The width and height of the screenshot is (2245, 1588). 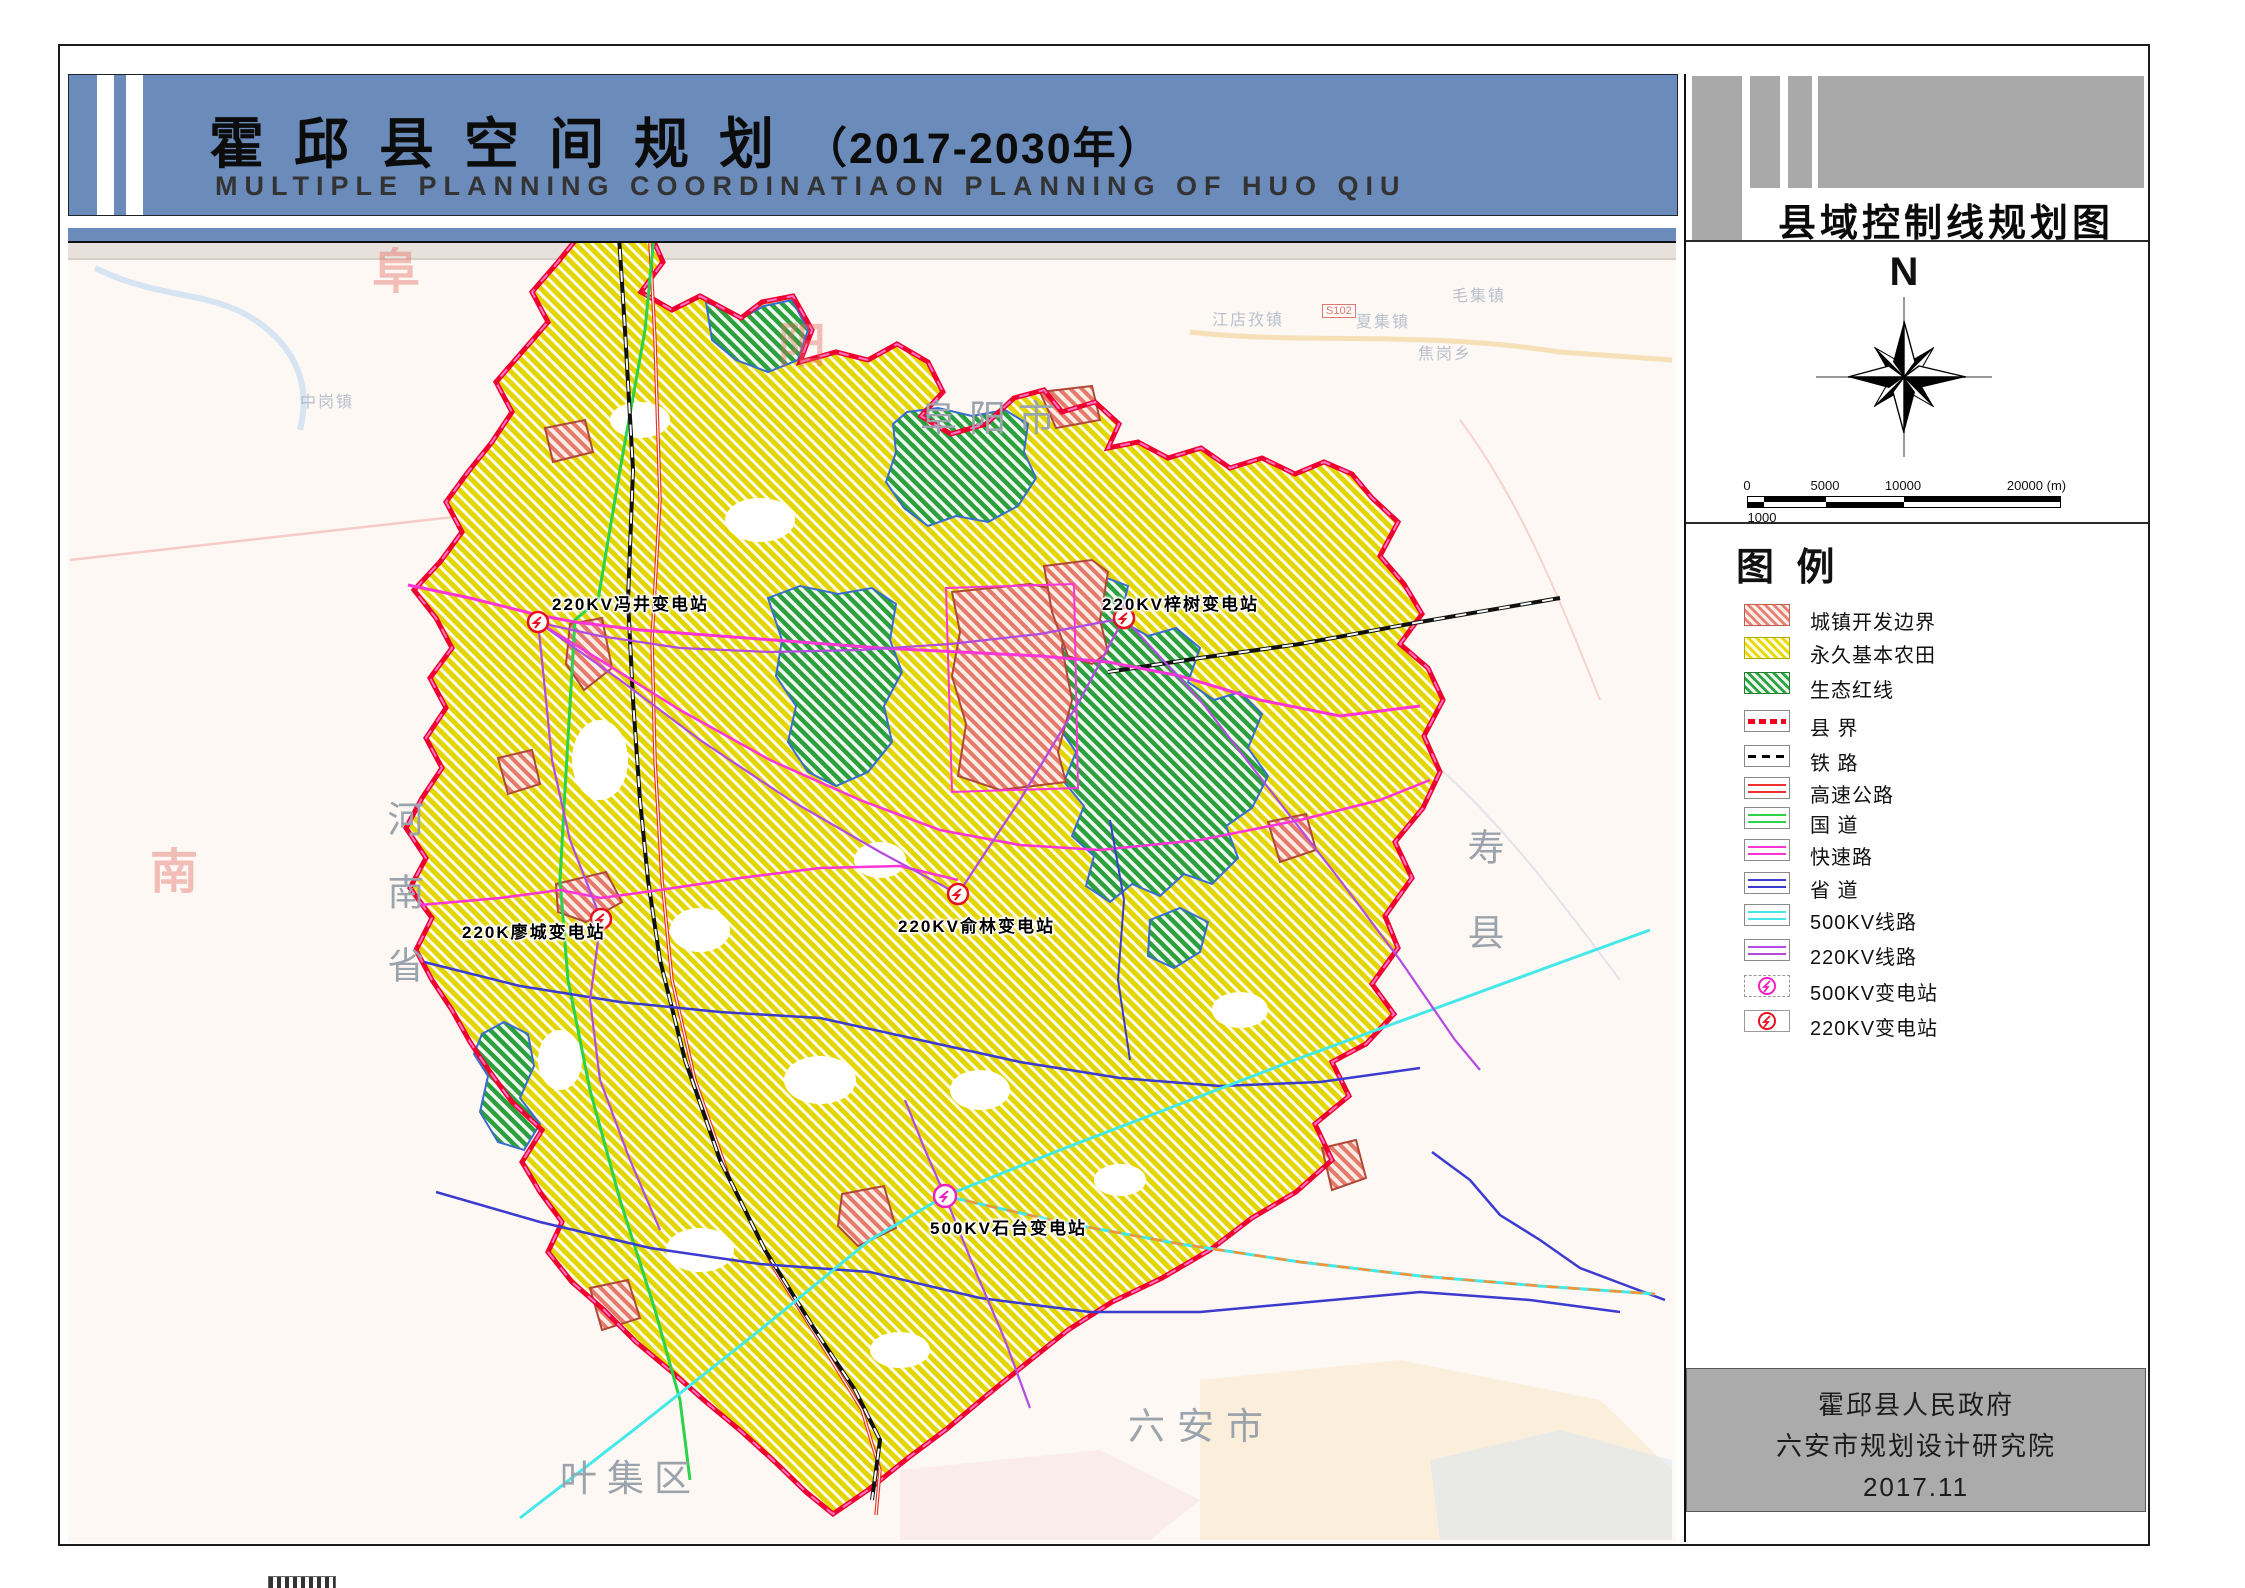 What do you see at coordinates (1767, 683) in the screenshot?
I see `legend-swatch-eco-redline` at bounding box center [1767, 683].